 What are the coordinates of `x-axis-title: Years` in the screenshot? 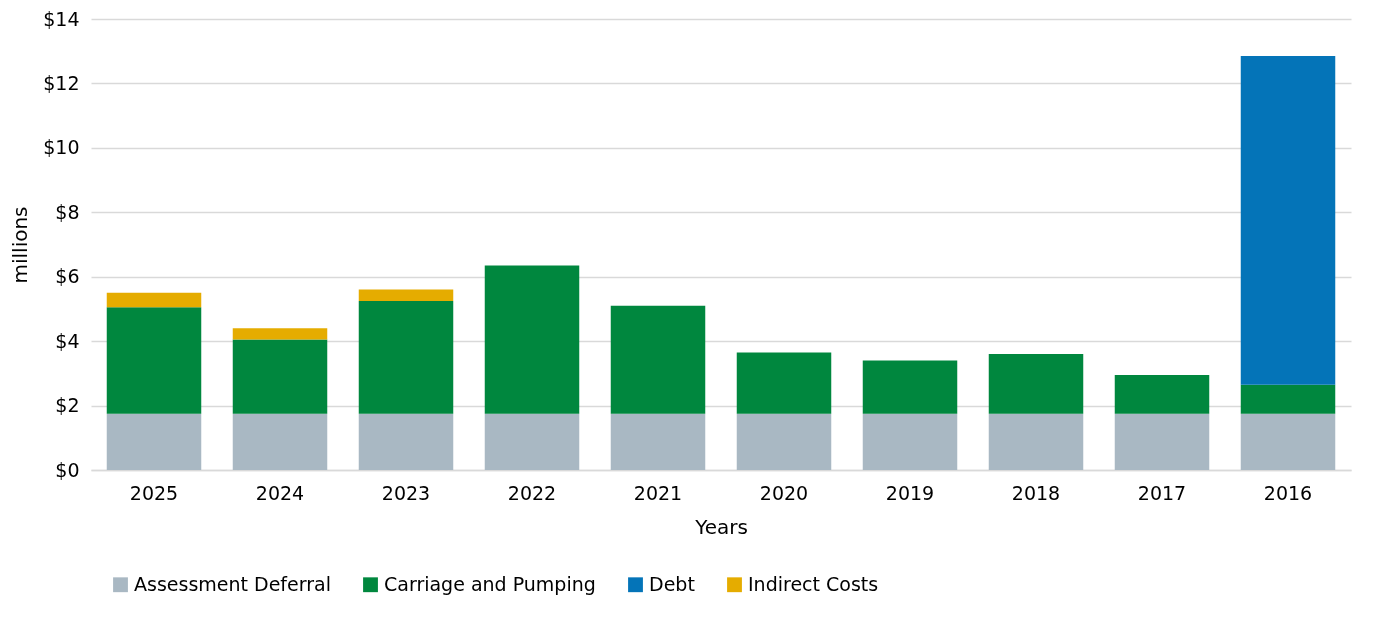 It's located at (721, 526).